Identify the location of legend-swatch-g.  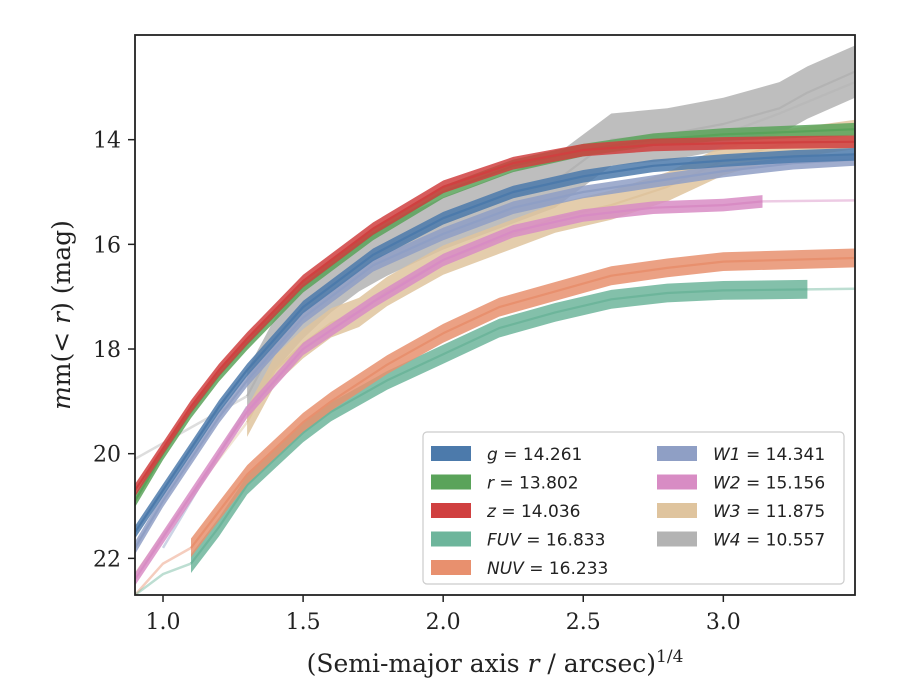
(451, 453).